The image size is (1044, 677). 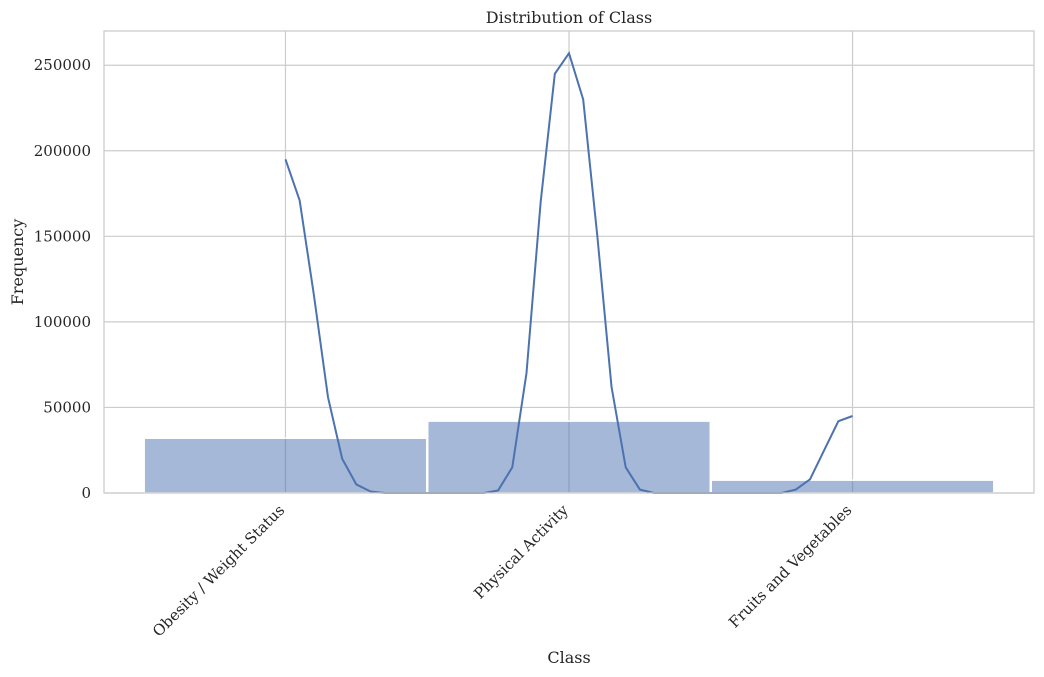 I want to click on x-tick-label: Fruits and Vegetables, so click(x=790, y=566).